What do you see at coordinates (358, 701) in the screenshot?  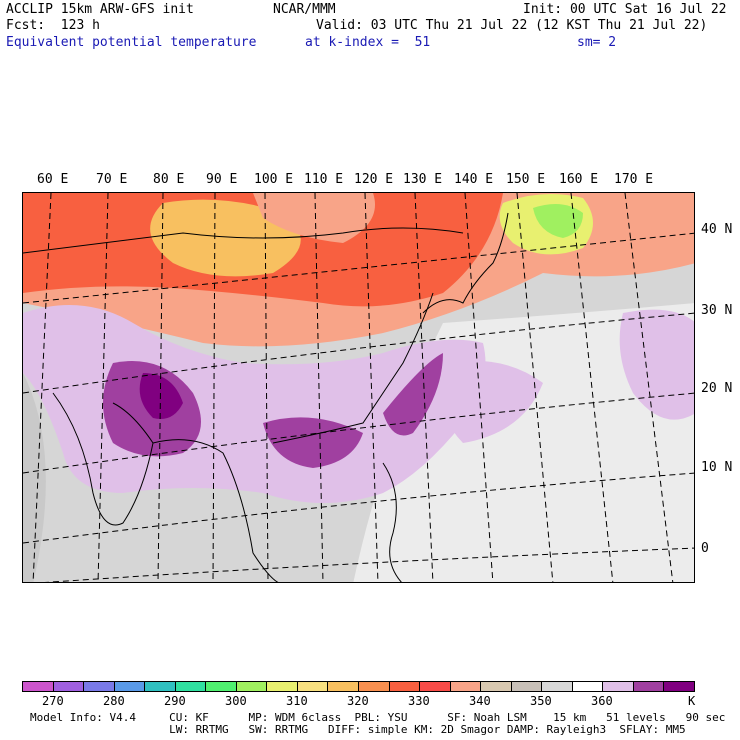 I see `legend-tick-320: 320` at bounding box center [358, 701].